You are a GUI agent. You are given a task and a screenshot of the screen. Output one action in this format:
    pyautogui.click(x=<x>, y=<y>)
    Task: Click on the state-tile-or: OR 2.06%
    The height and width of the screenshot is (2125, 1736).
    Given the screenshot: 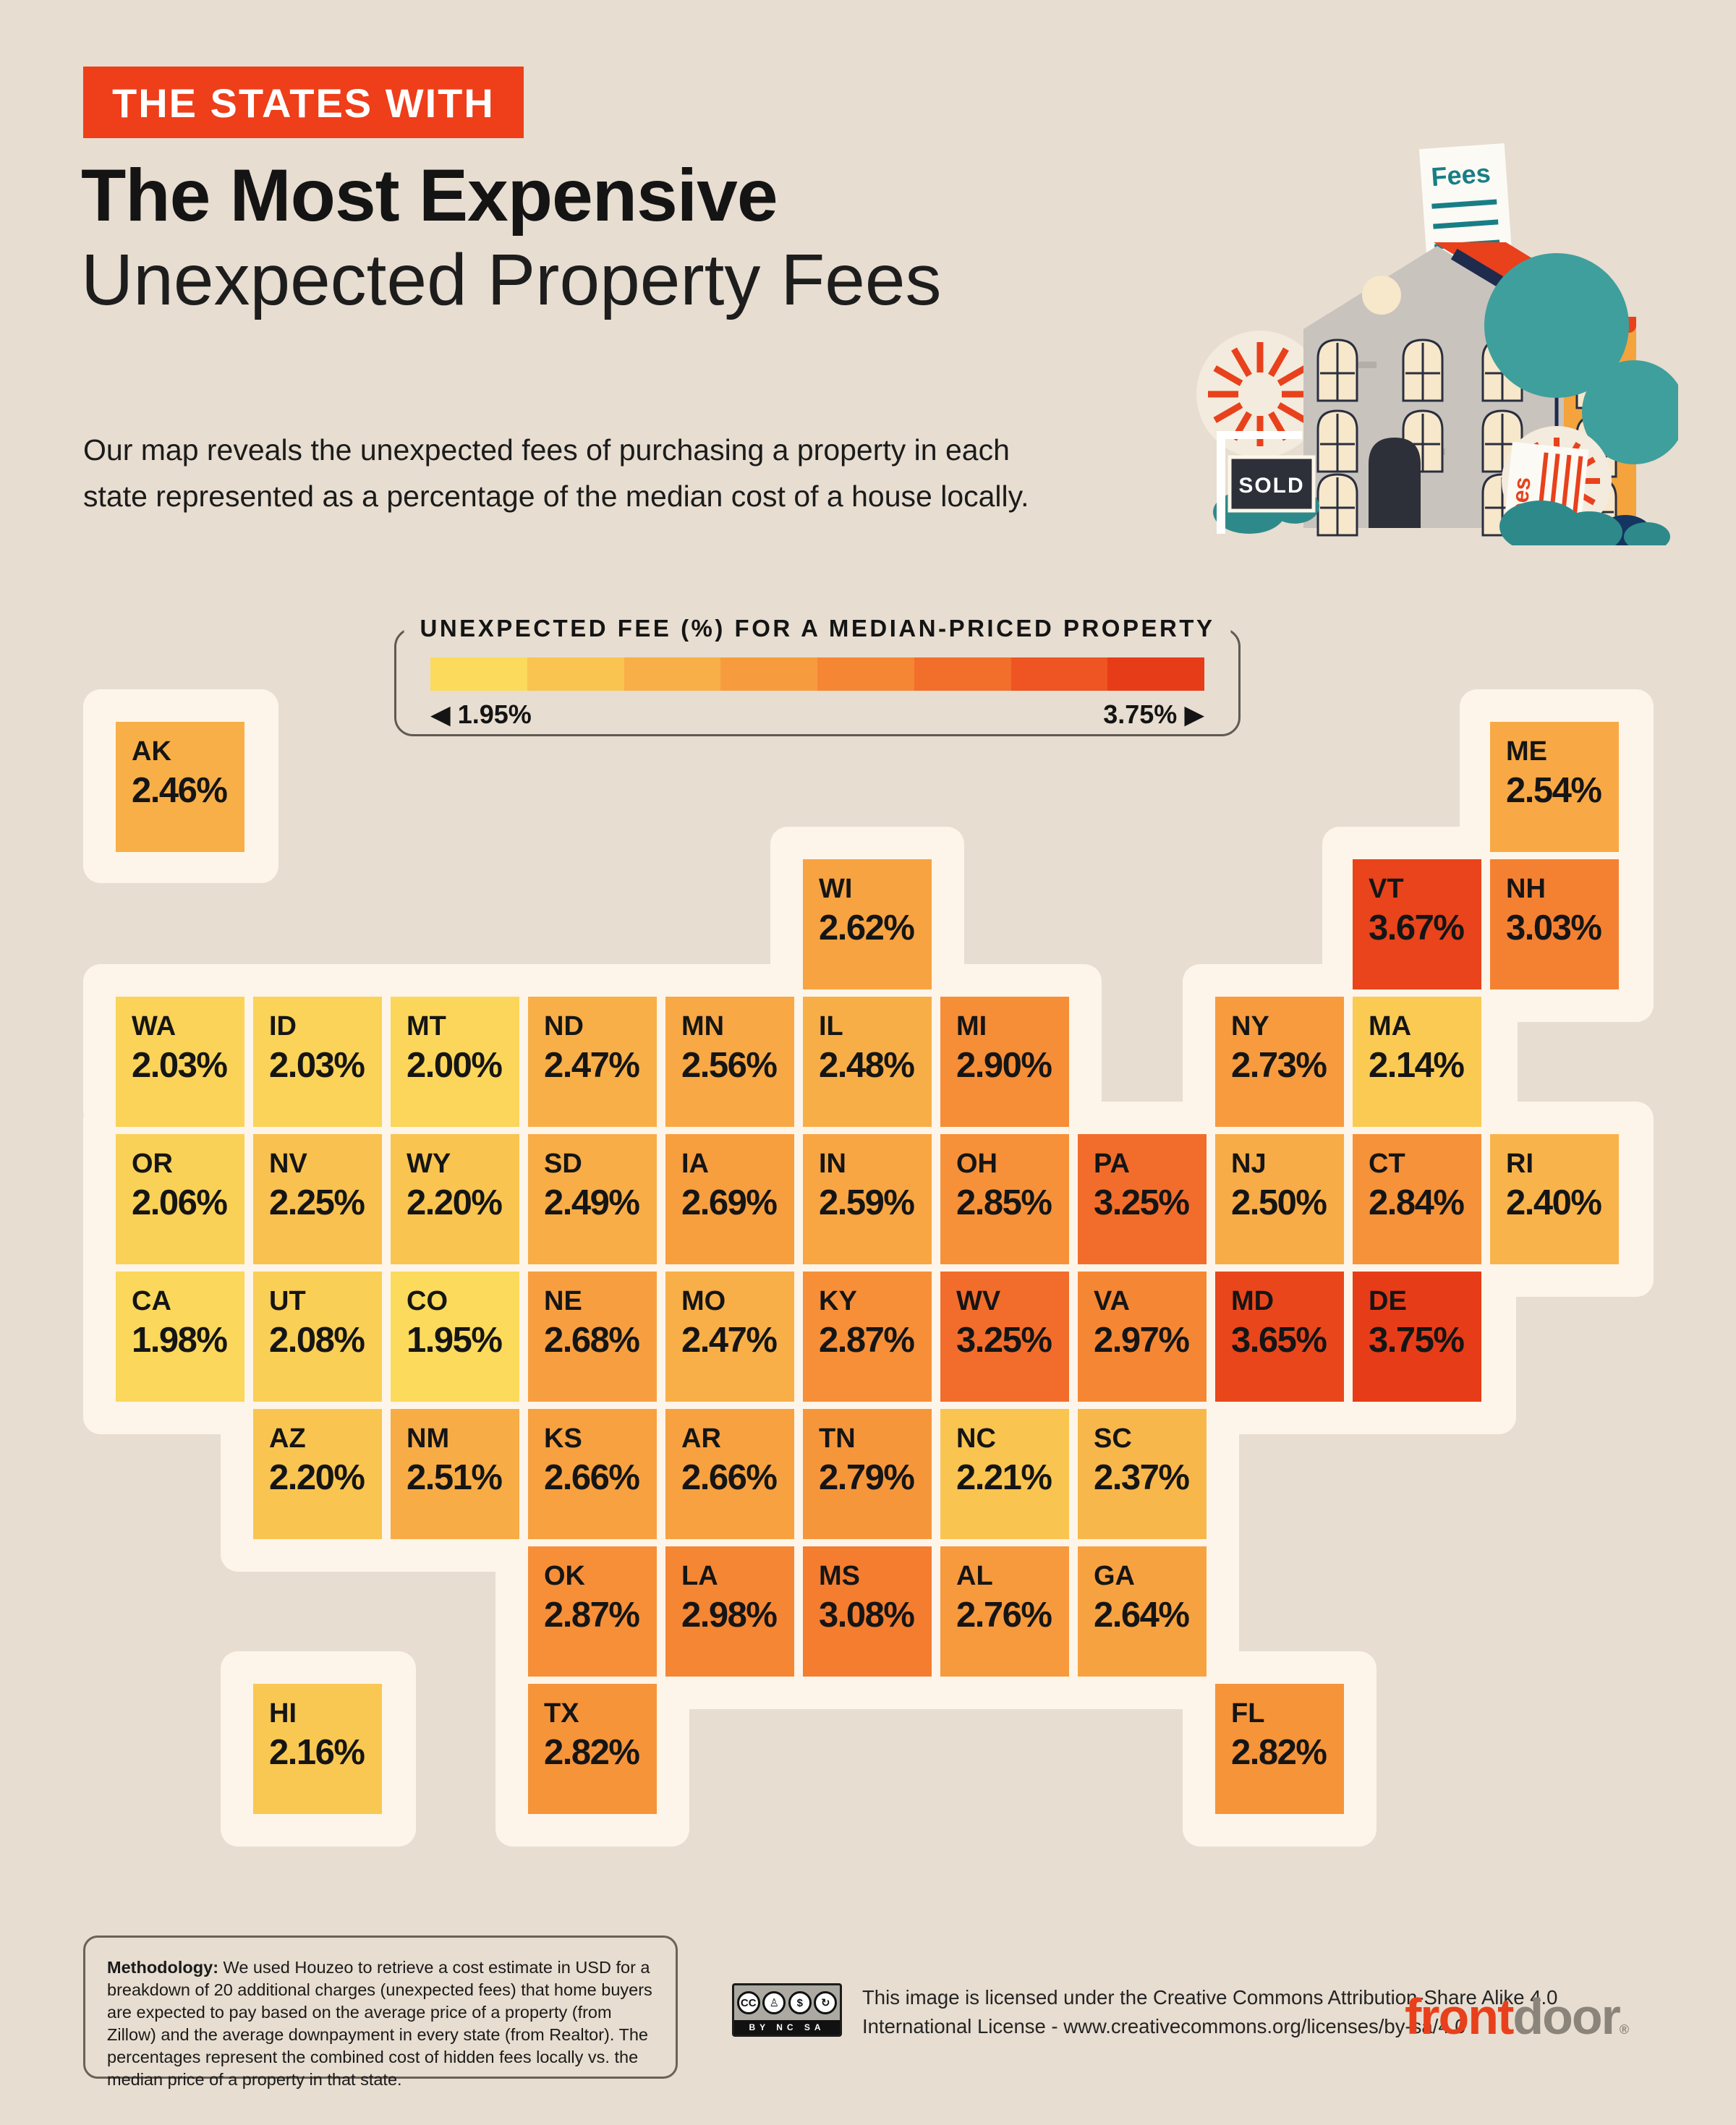 What is the action you would take?
    pyautogui.click(x=180, y=1199)
    